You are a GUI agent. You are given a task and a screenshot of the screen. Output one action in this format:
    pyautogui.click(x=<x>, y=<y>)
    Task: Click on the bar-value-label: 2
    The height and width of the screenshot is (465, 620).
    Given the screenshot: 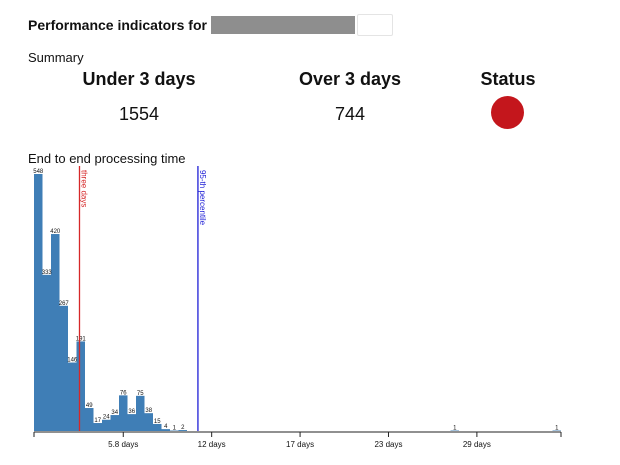 What is the action you would take?
    pyautogui.click(x=183, y=428)
    